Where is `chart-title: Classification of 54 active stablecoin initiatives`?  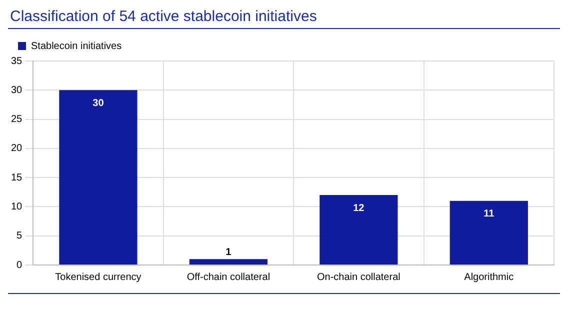
chart-title: Classification of 54 active stablecoin initiatives is located at coordinates (163, 17).